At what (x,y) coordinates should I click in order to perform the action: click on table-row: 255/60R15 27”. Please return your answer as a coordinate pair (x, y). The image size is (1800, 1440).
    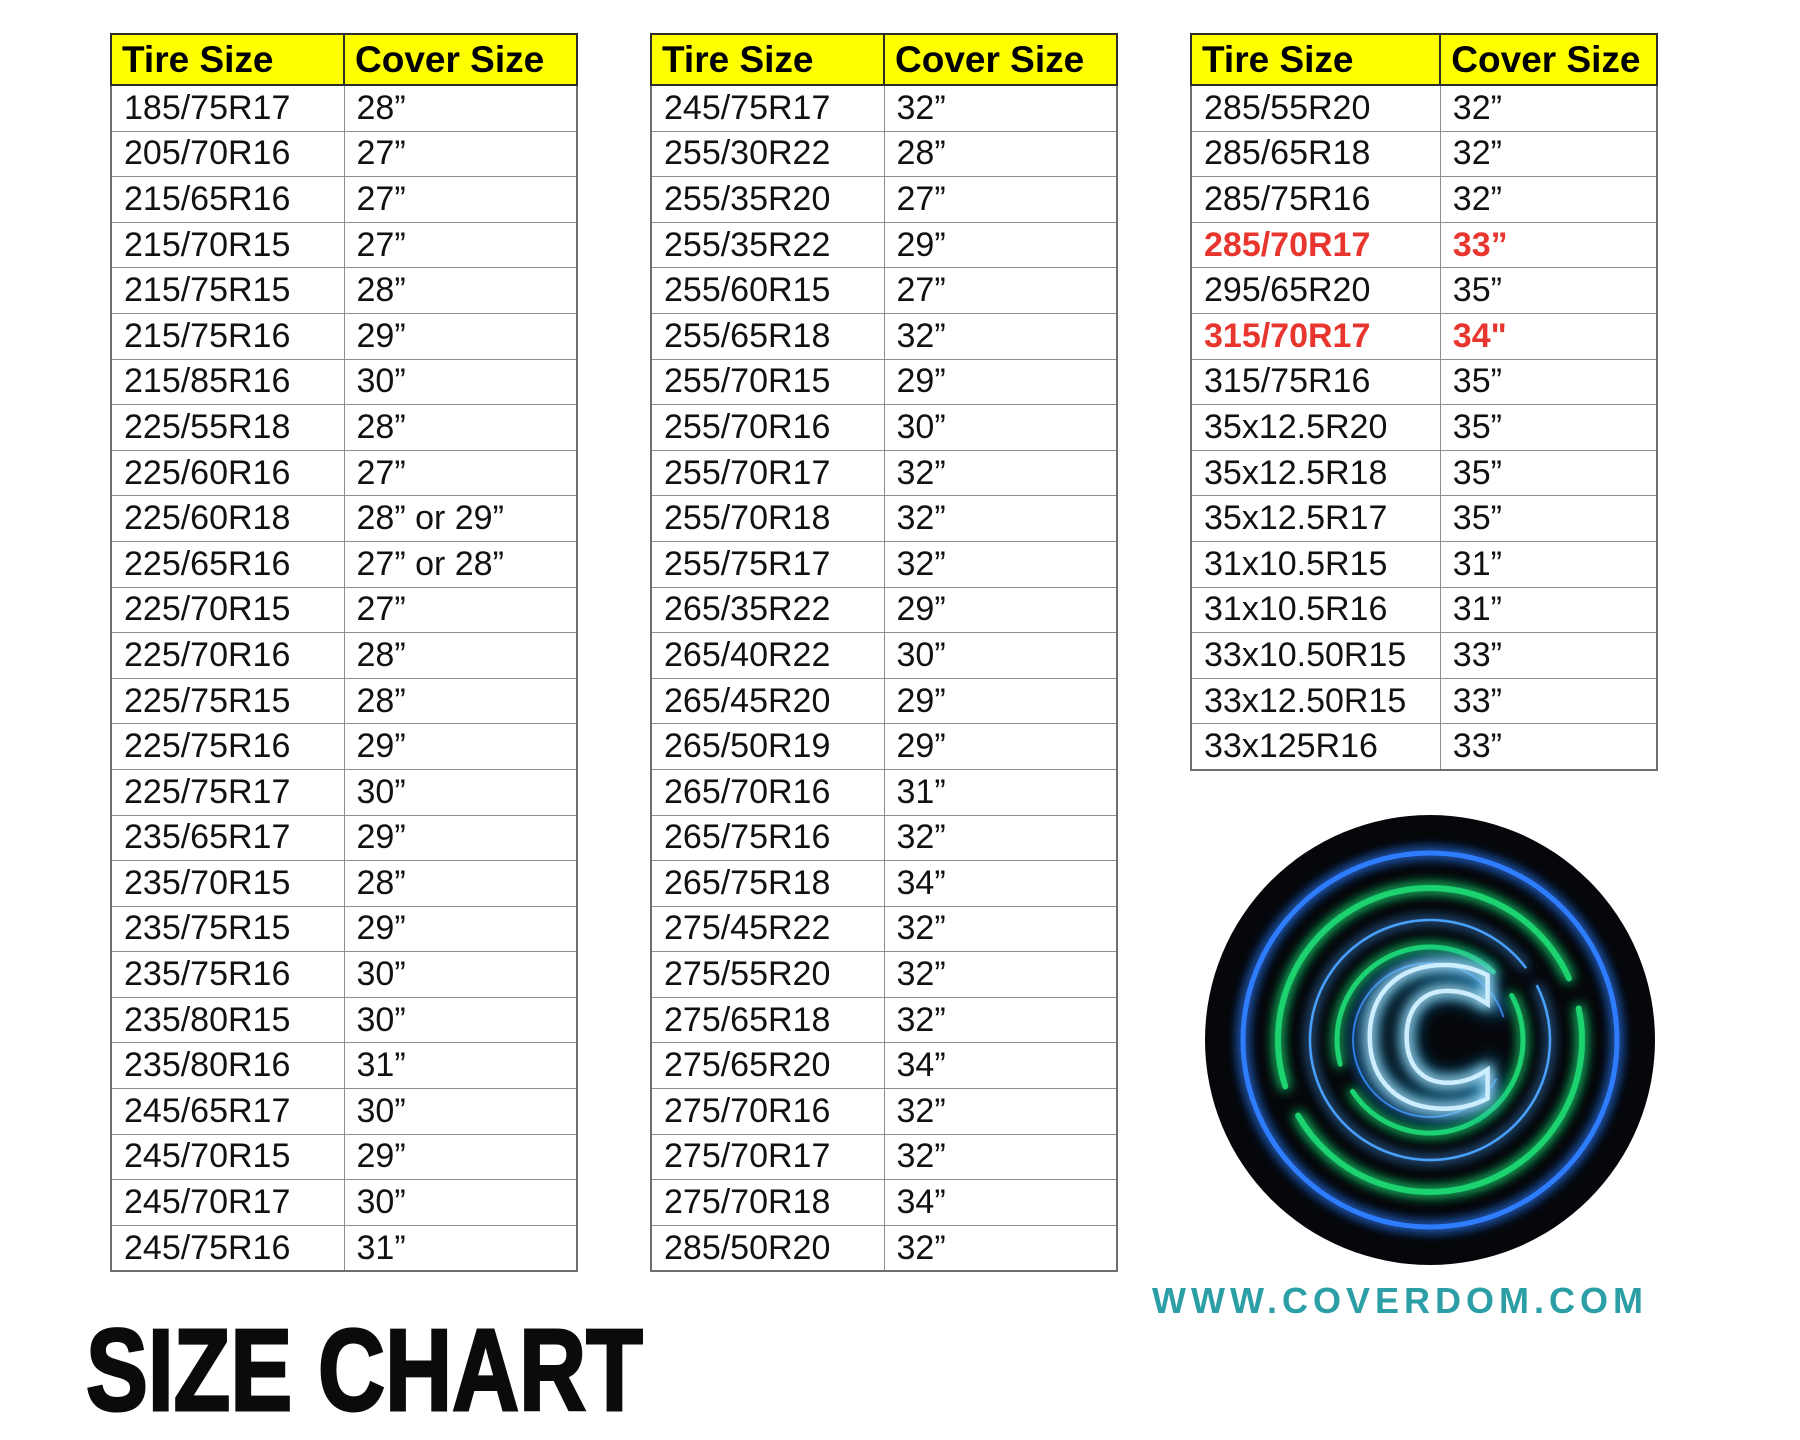
    Looking at the image, I should click on (884, 290).